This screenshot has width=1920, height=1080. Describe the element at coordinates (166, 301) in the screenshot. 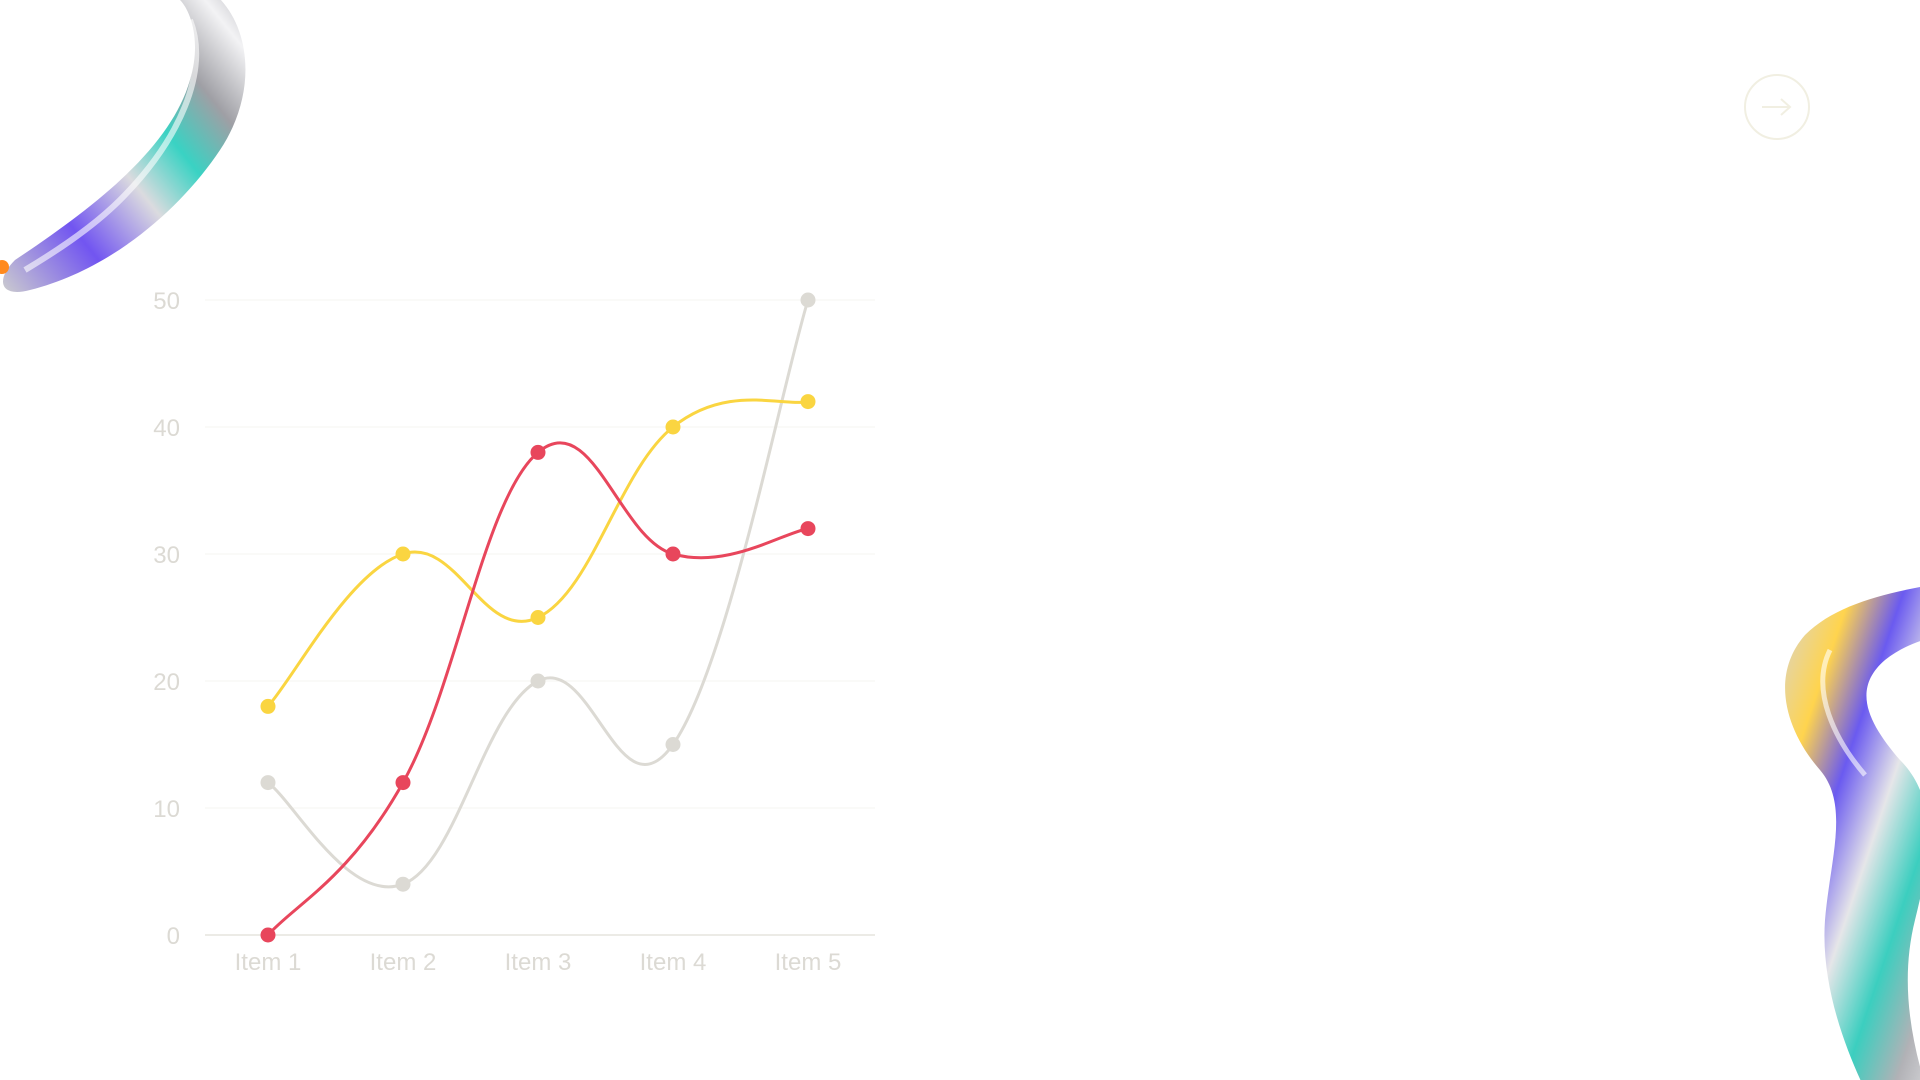

I see `y-tick-label: 50` at that location.